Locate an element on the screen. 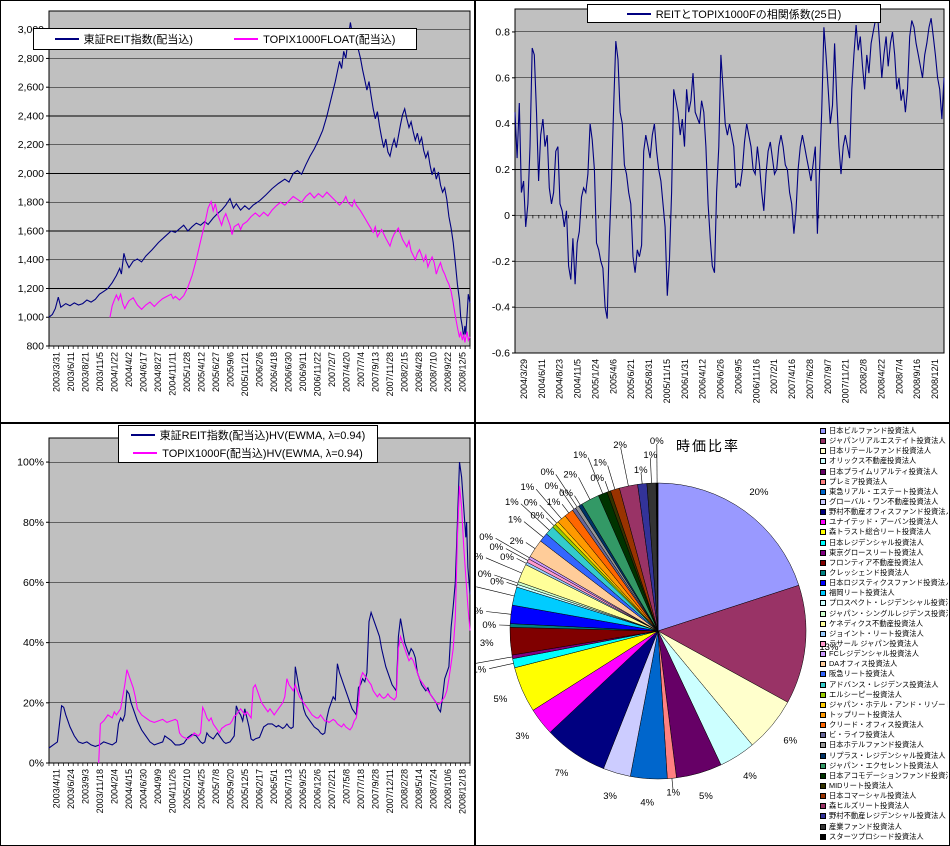 This screenshot has width=950, height=846. pie-percent-label: 4% is located at coordinates (750, 776).